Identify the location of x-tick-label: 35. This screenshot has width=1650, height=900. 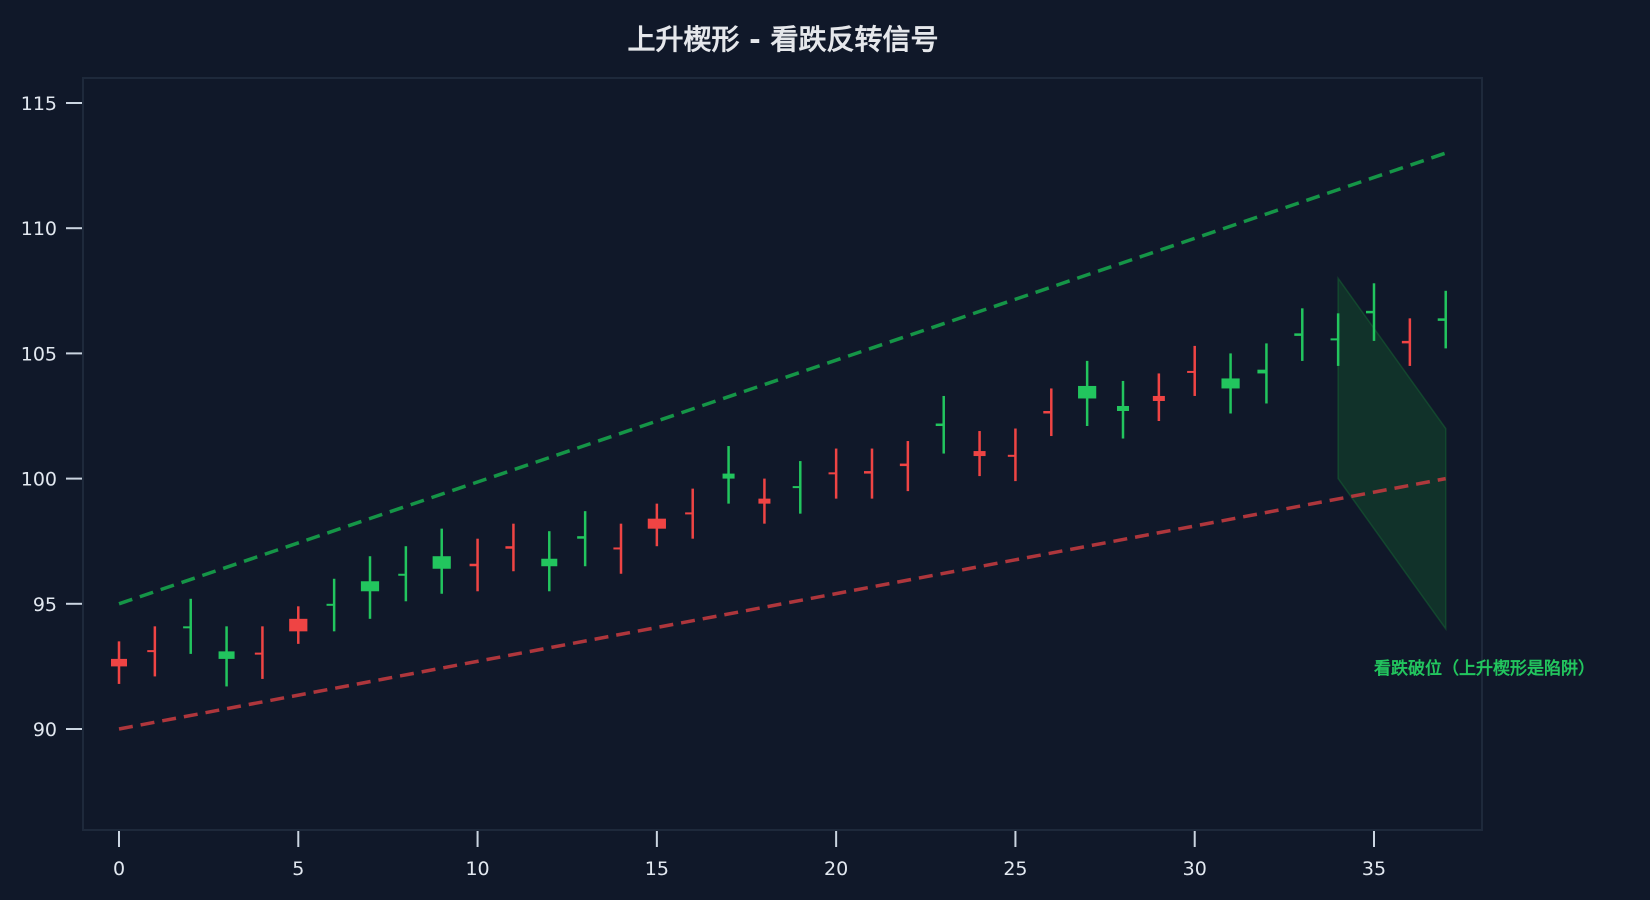
(1374, 869).